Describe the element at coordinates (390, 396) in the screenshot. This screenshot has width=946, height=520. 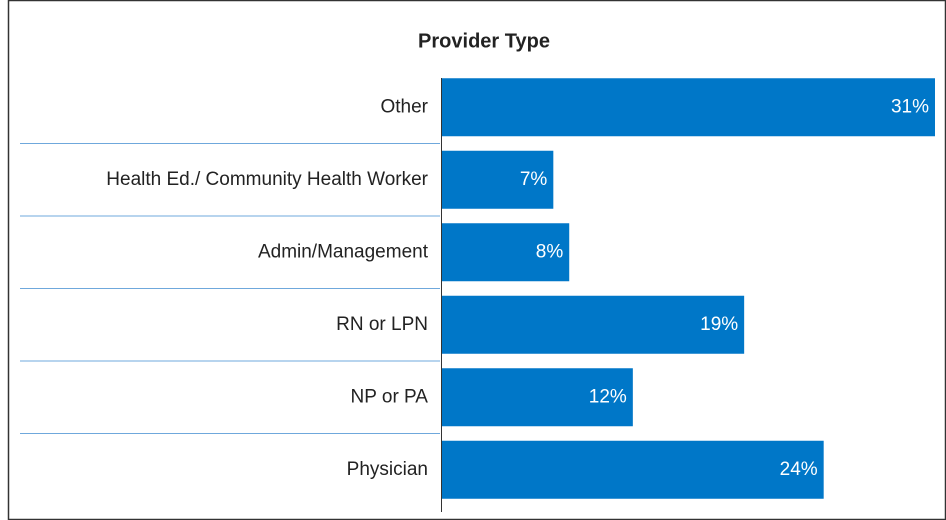
I see `category-label: NP or PA` at that location.